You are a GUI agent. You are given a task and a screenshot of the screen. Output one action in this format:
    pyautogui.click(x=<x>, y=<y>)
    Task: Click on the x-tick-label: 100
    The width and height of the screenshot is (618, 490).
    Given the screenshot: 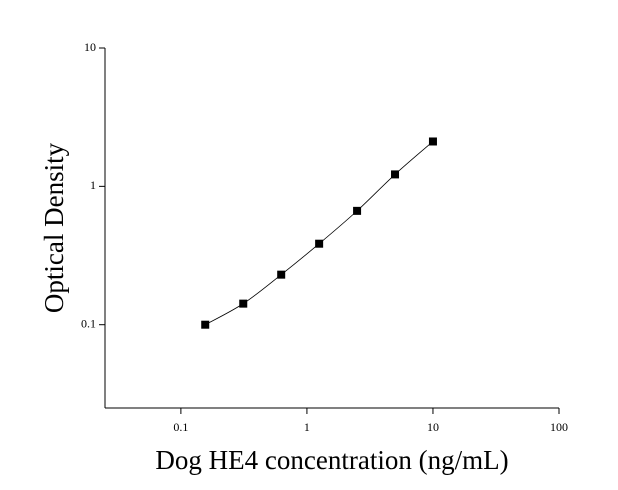 What is the action you would take?
    pyautogui.click(x=559, y=427)
    